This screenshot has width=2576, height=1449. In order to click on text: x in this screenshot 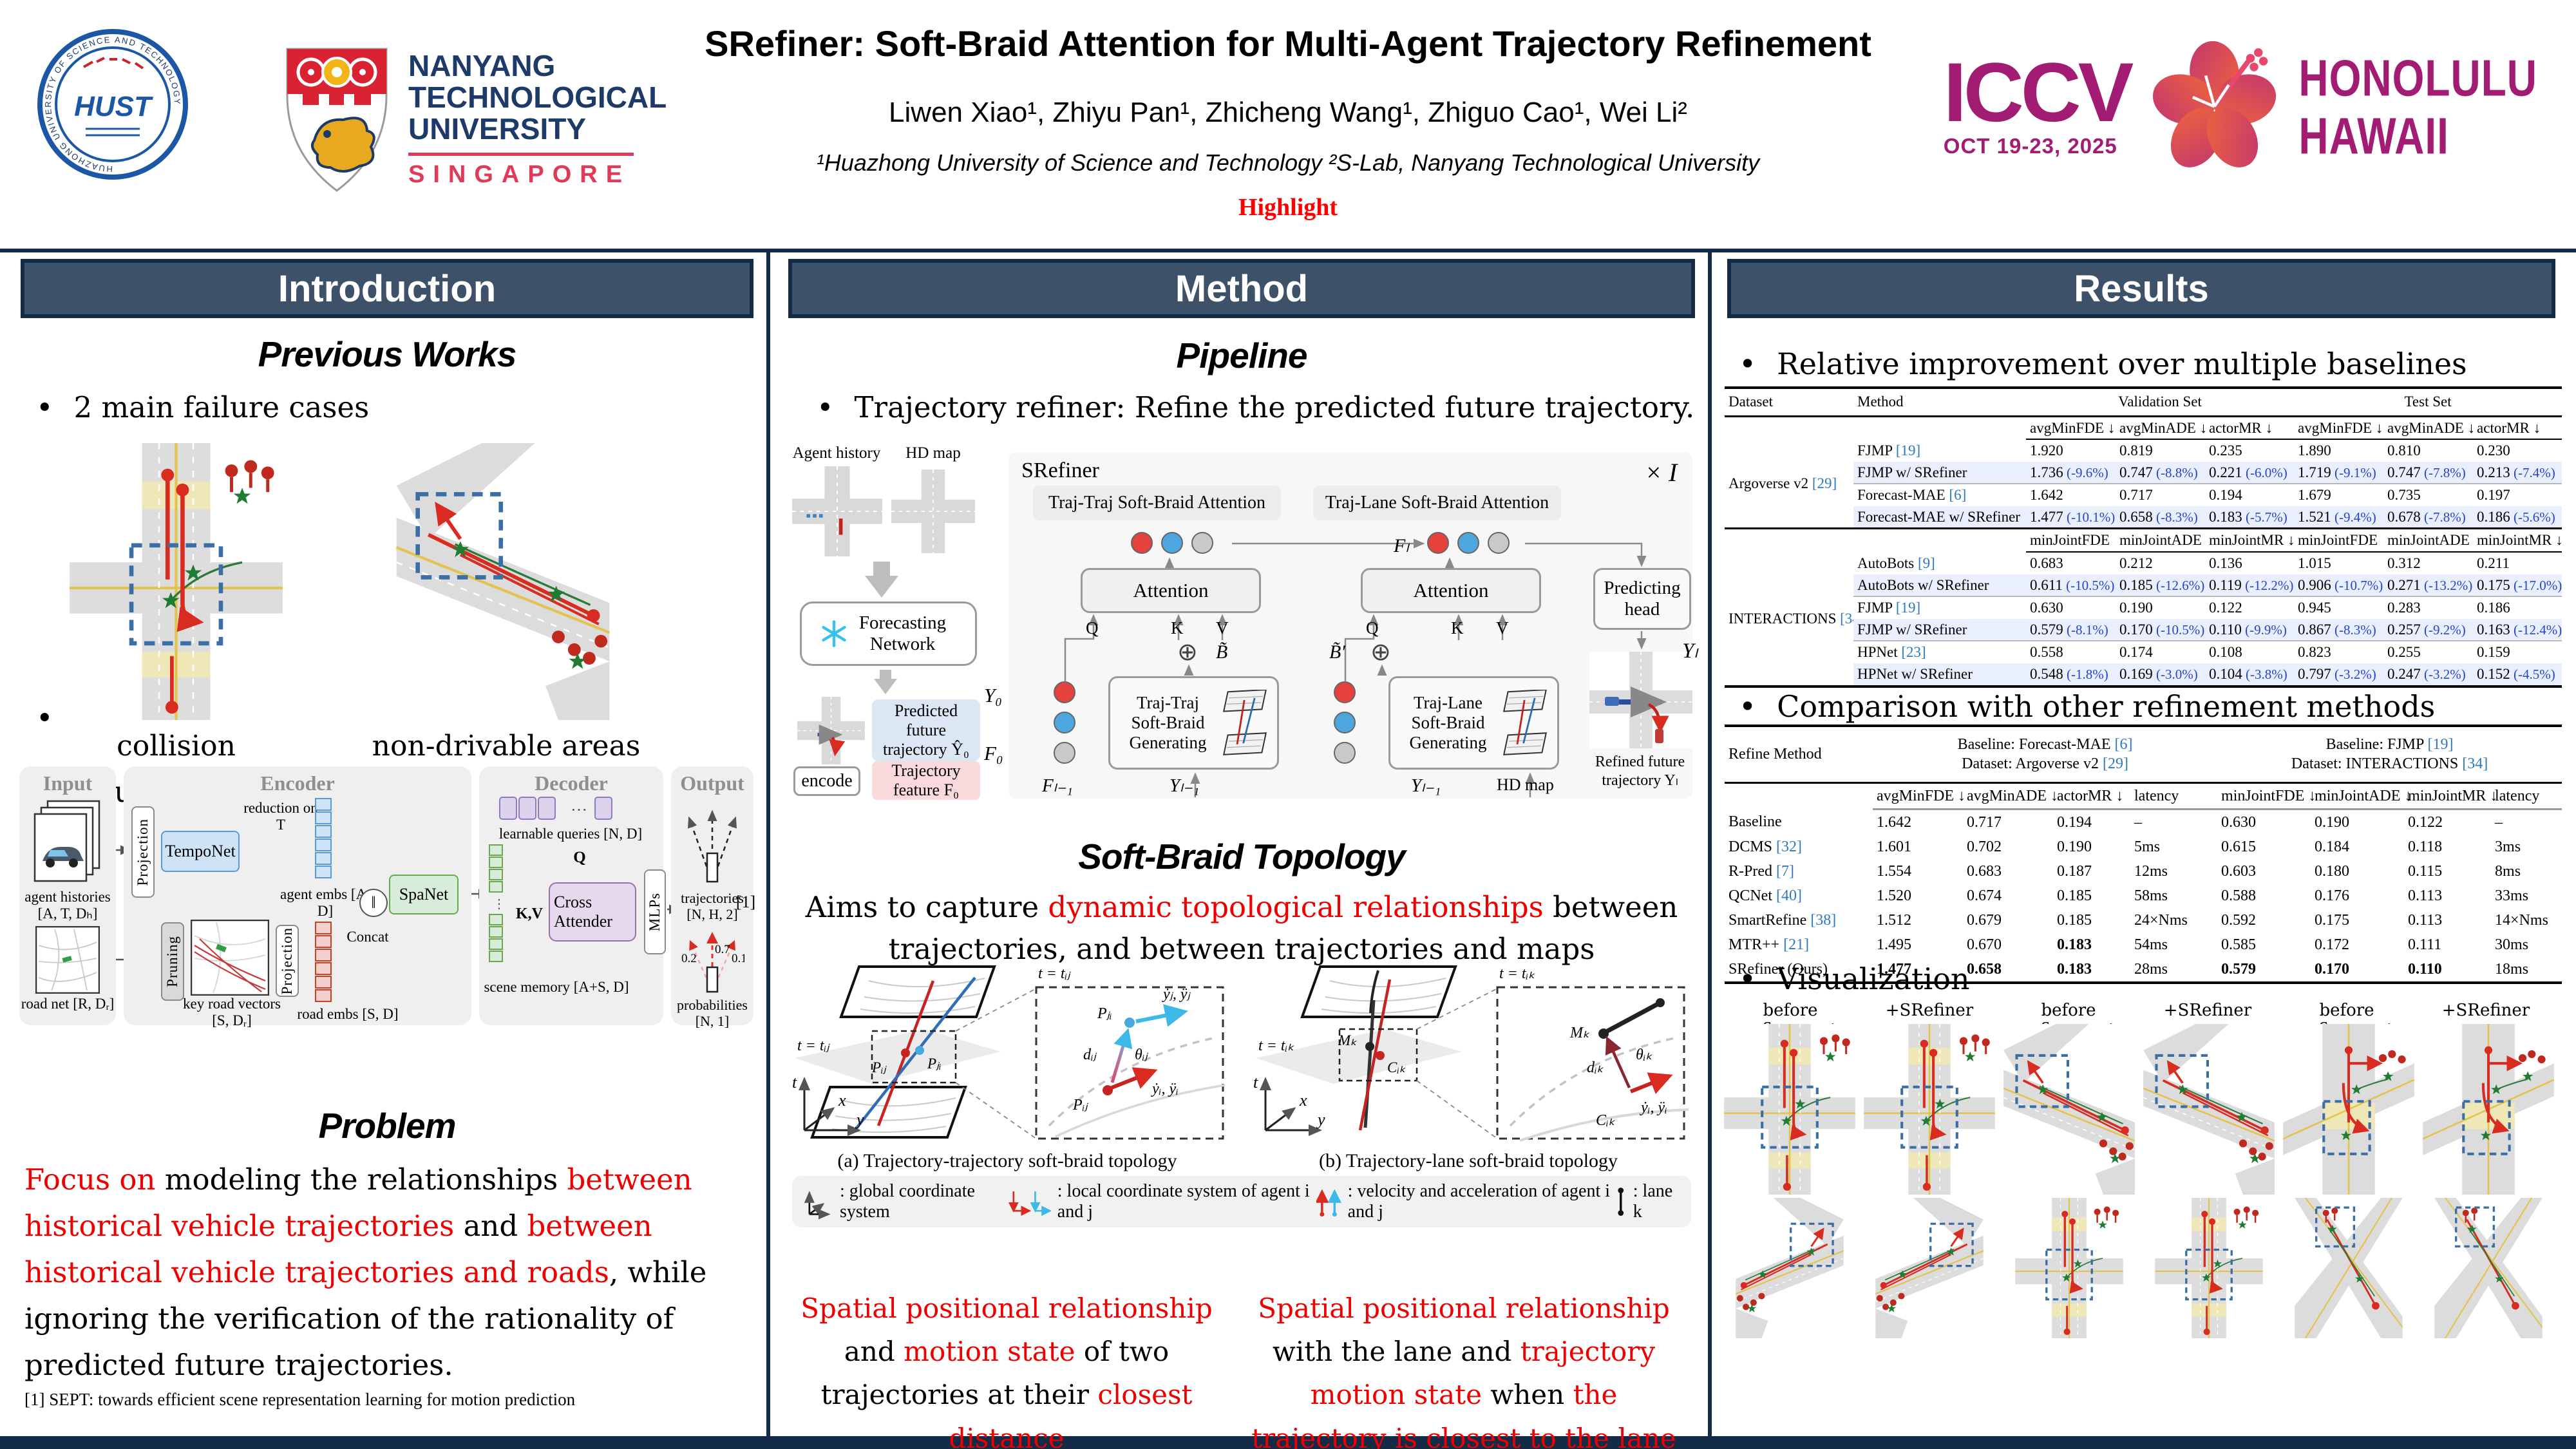, I will do `click(1303, 1100)`.